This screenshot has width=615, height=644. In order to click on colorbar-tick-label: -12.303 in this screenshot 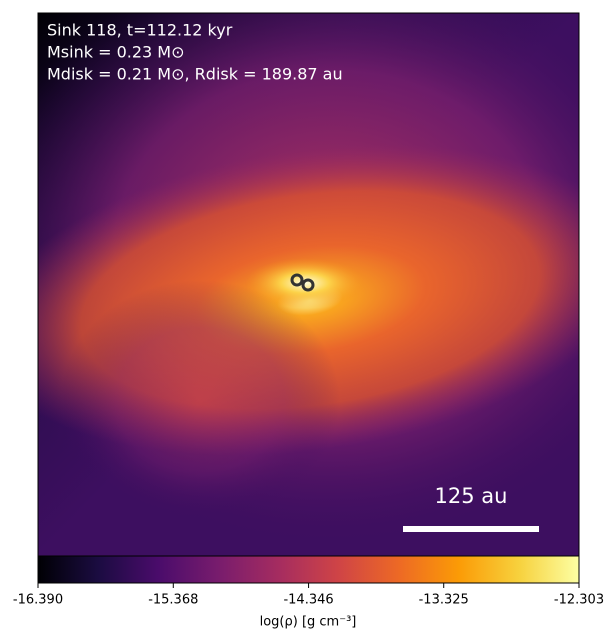, I will do `click(579, 600)`.